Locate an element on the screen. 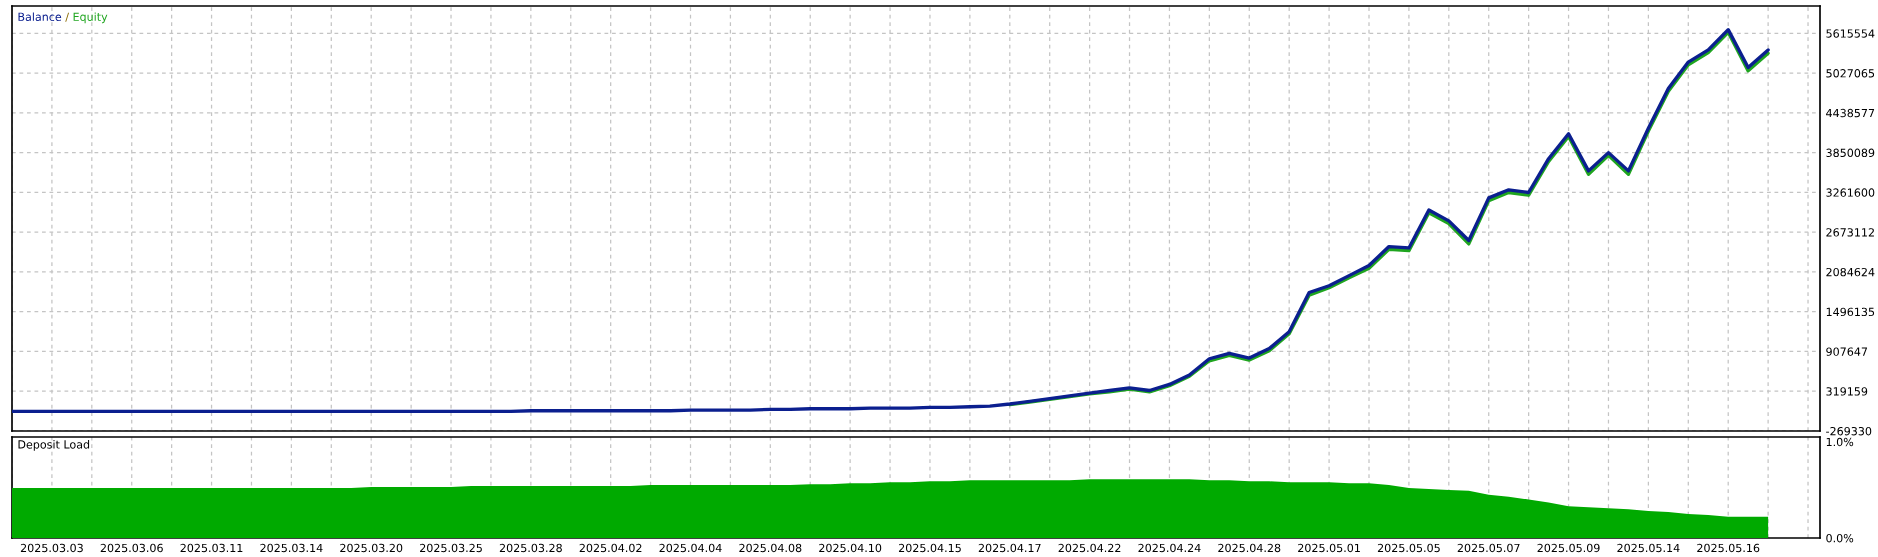 The width and height of the screenshot is (1878, 557). y-tick-label: -269330 is located at coordinates (1849, 431).